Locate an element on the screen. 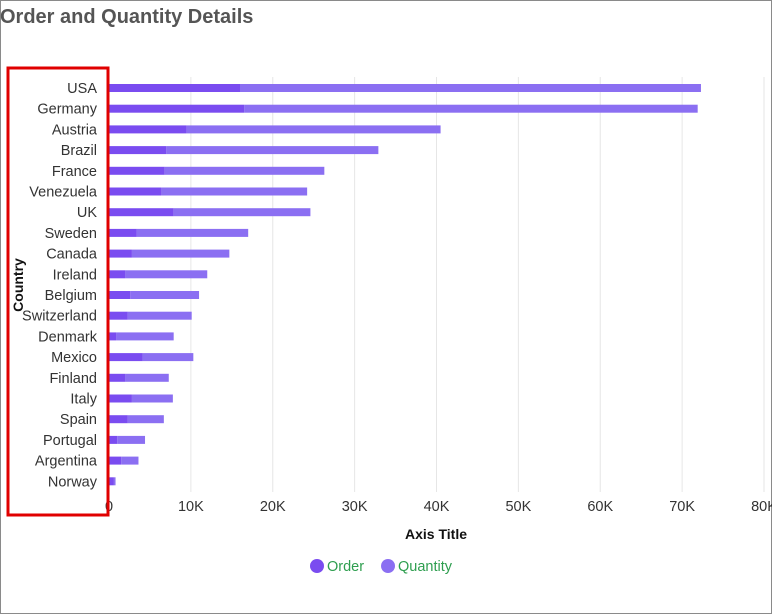  legend: Order Quantity is located at coordinates (381, 567).